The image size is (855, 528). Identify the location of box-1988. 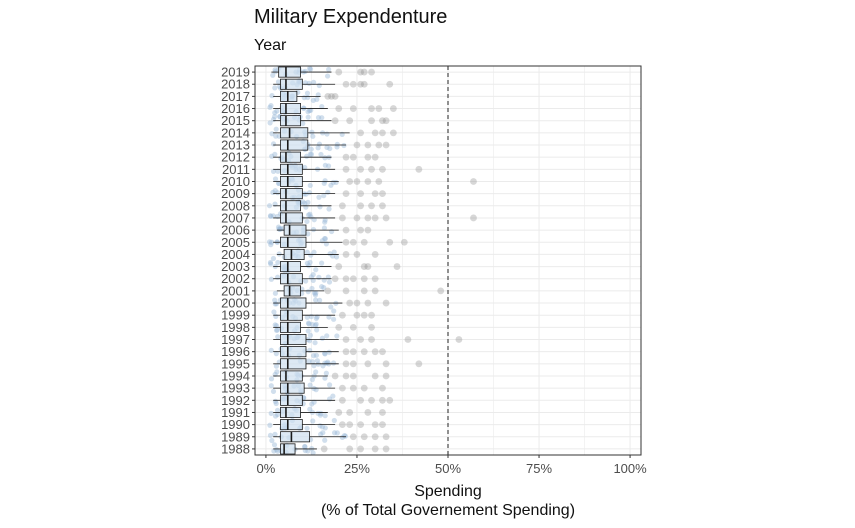
(288, 449).